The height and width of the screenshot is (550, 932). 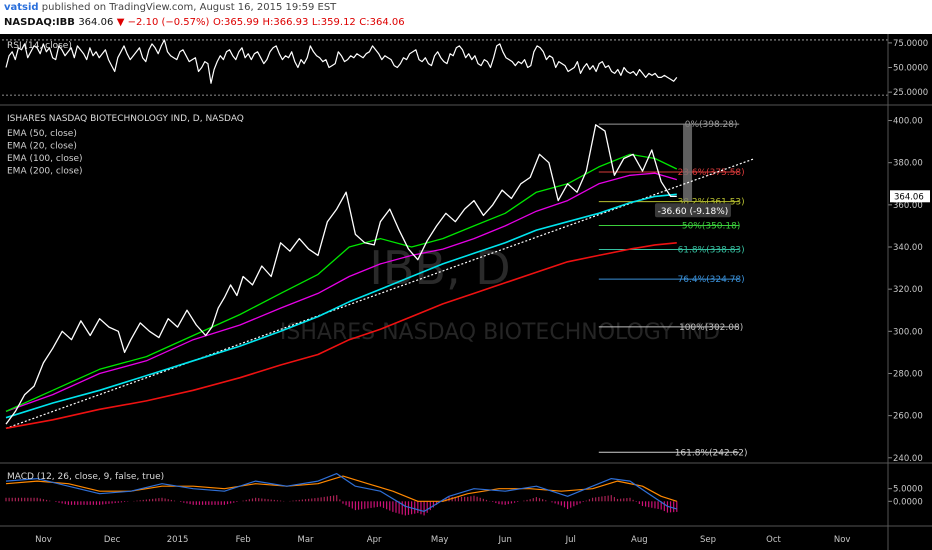 What do you see at coordinates (711, 173) in the screenshot?
I see `fib-level-label: 23.6%(375.58)` at bounding box center [711, 173].